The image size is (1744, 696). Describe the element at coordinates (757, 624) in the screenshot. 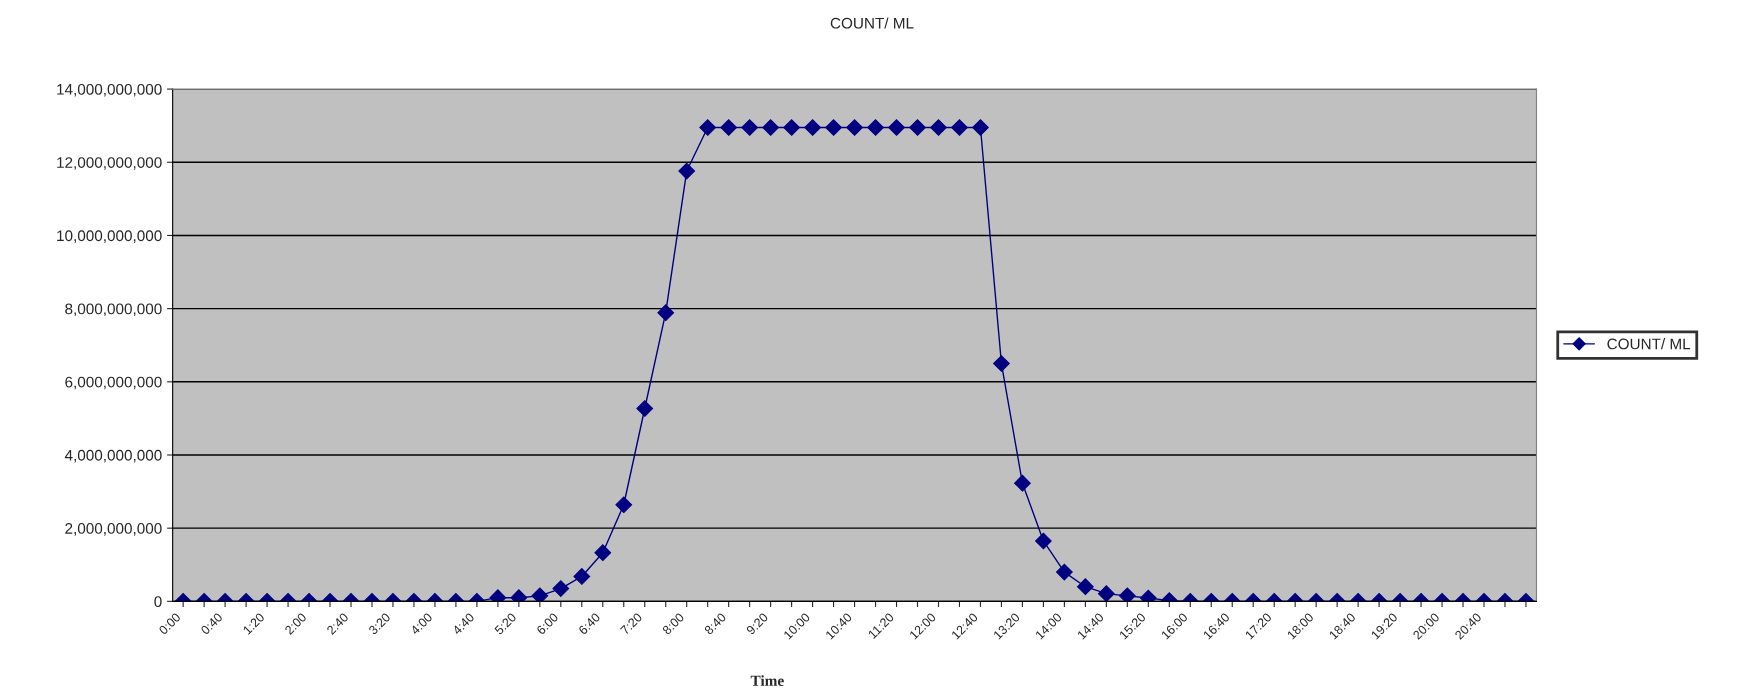

I see `x-tick-label: 9:20` at that location.